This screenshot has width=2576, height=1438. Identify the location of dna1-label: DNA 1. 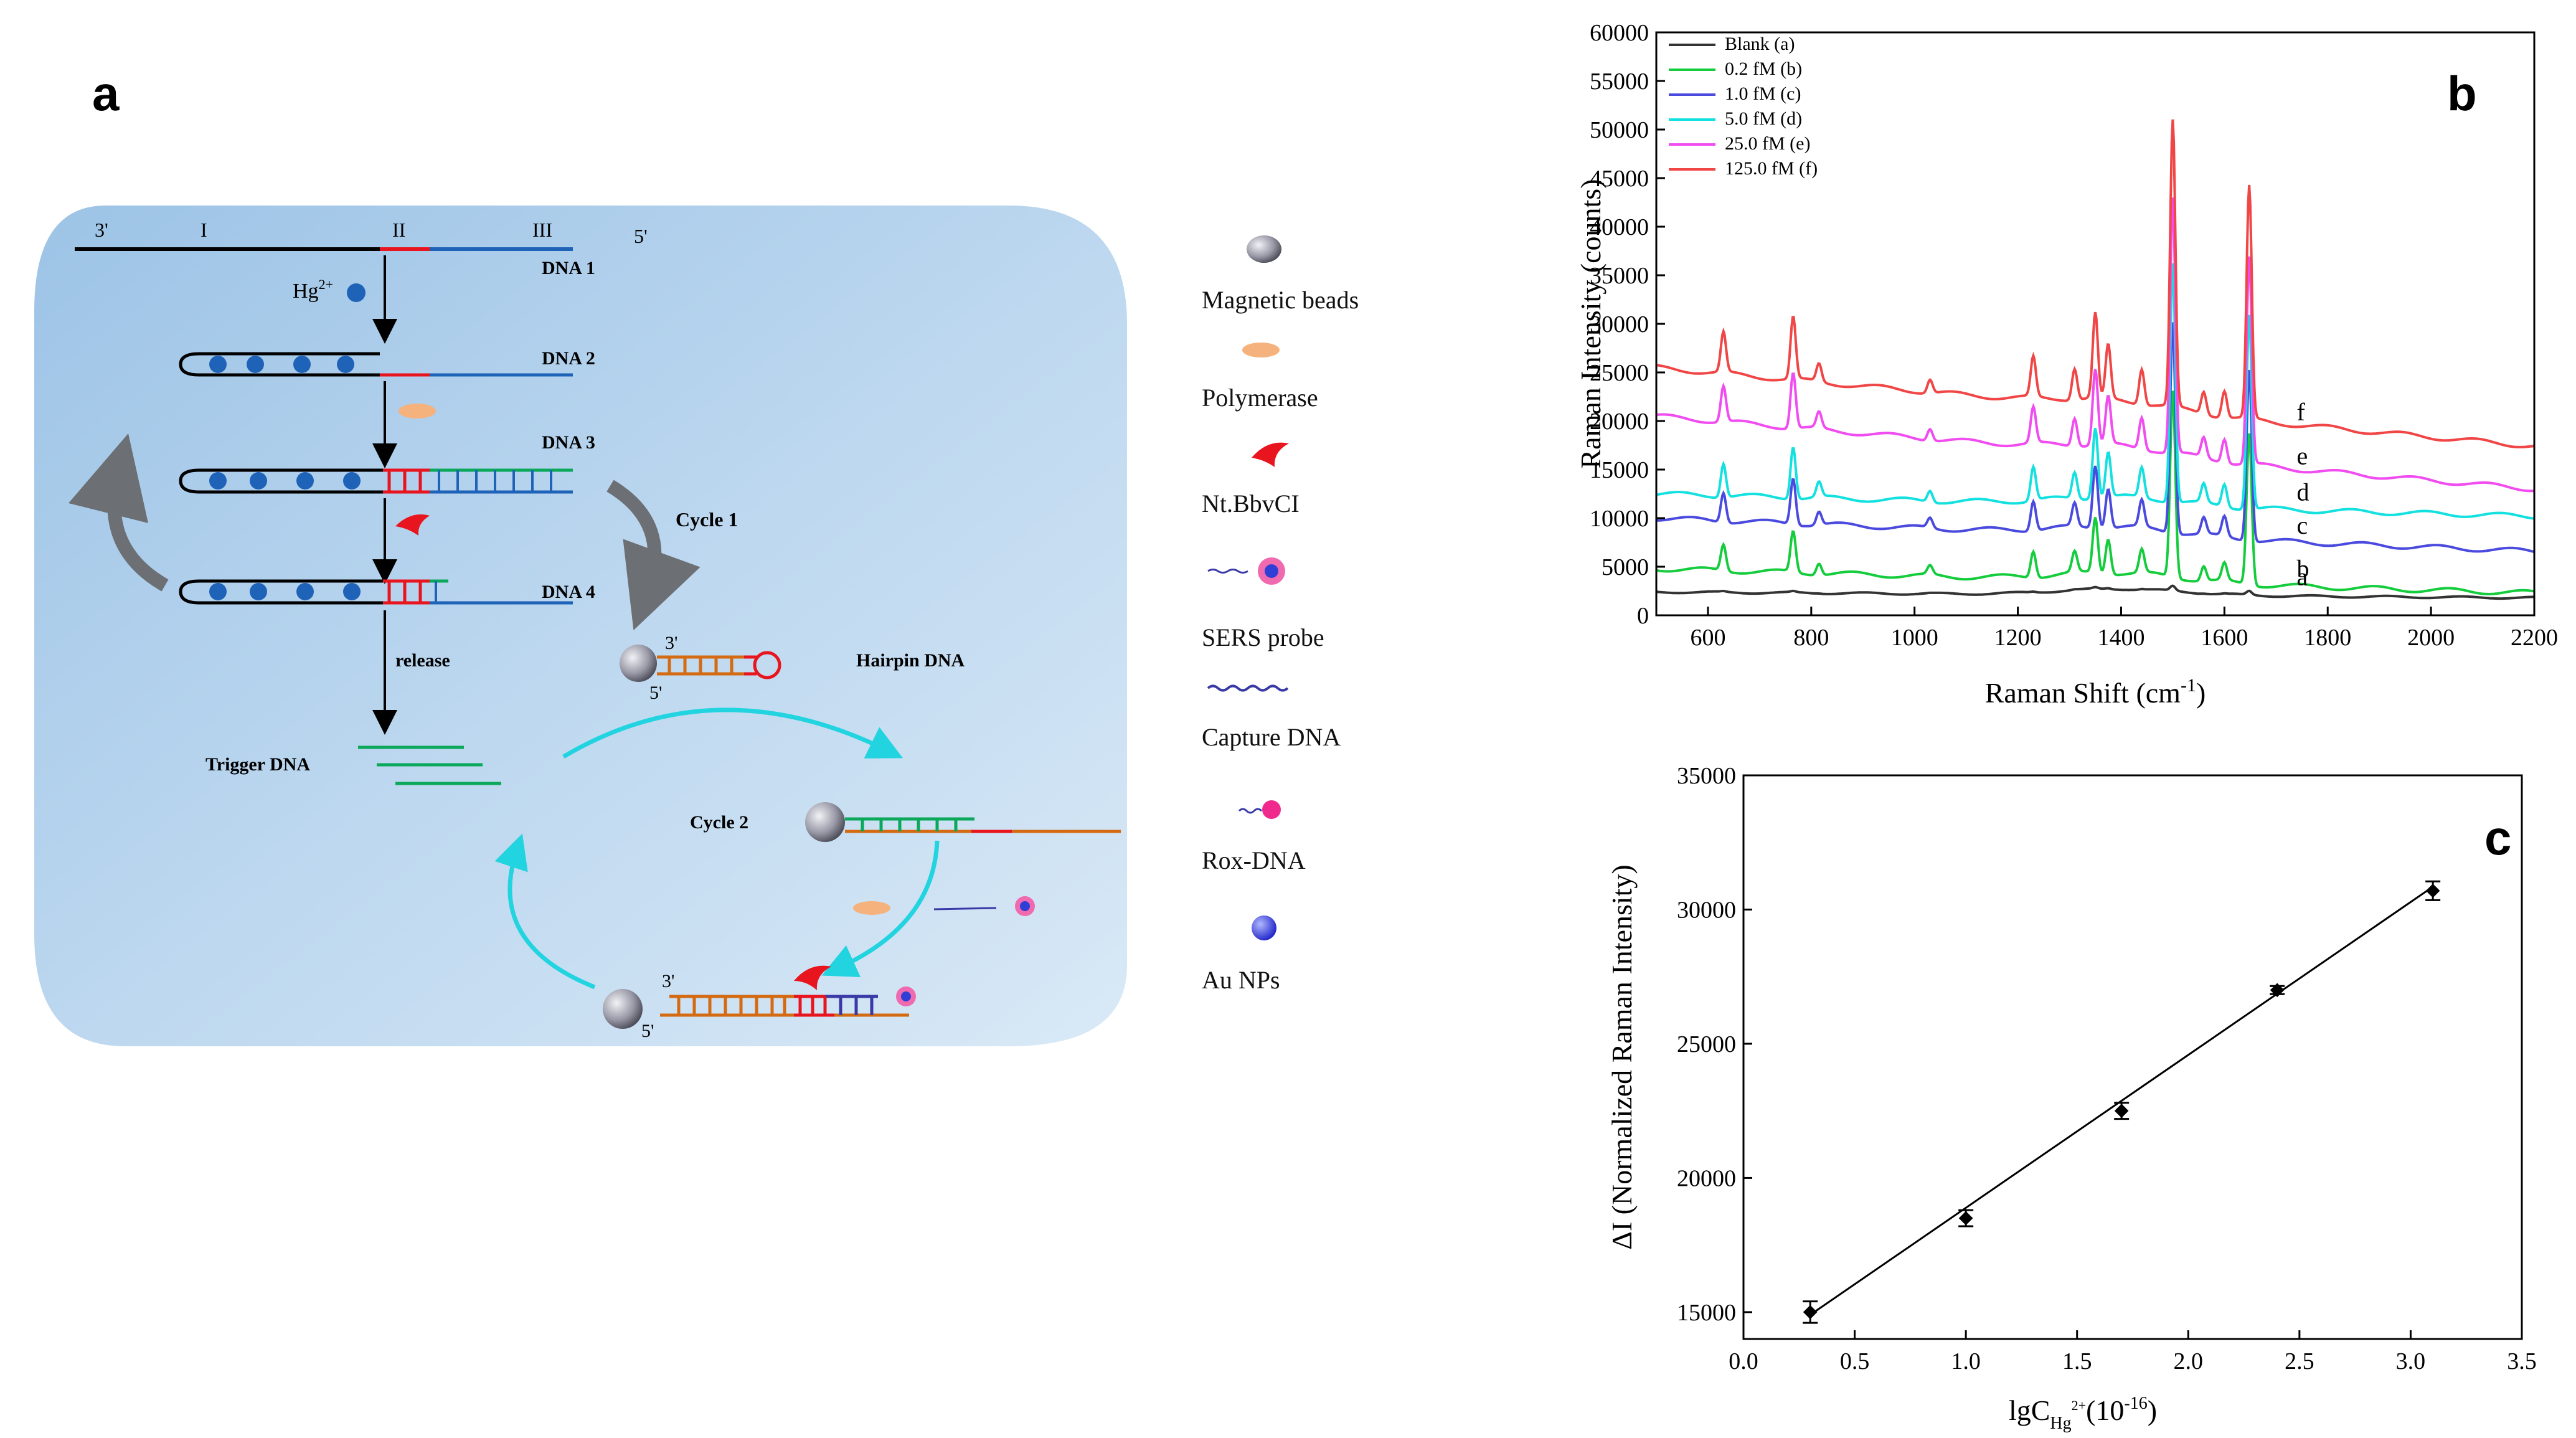
(568, 268).